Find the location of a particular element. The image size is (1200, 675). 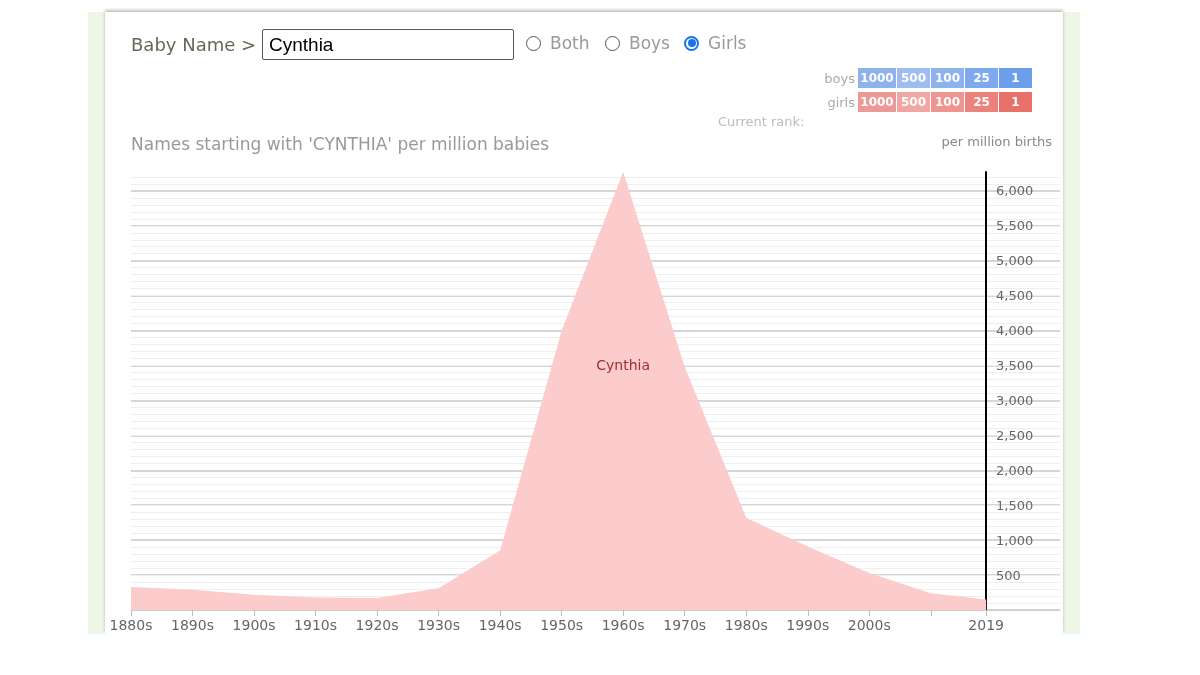

x-tick-label: 1980s is located at coordinates (746, 625).